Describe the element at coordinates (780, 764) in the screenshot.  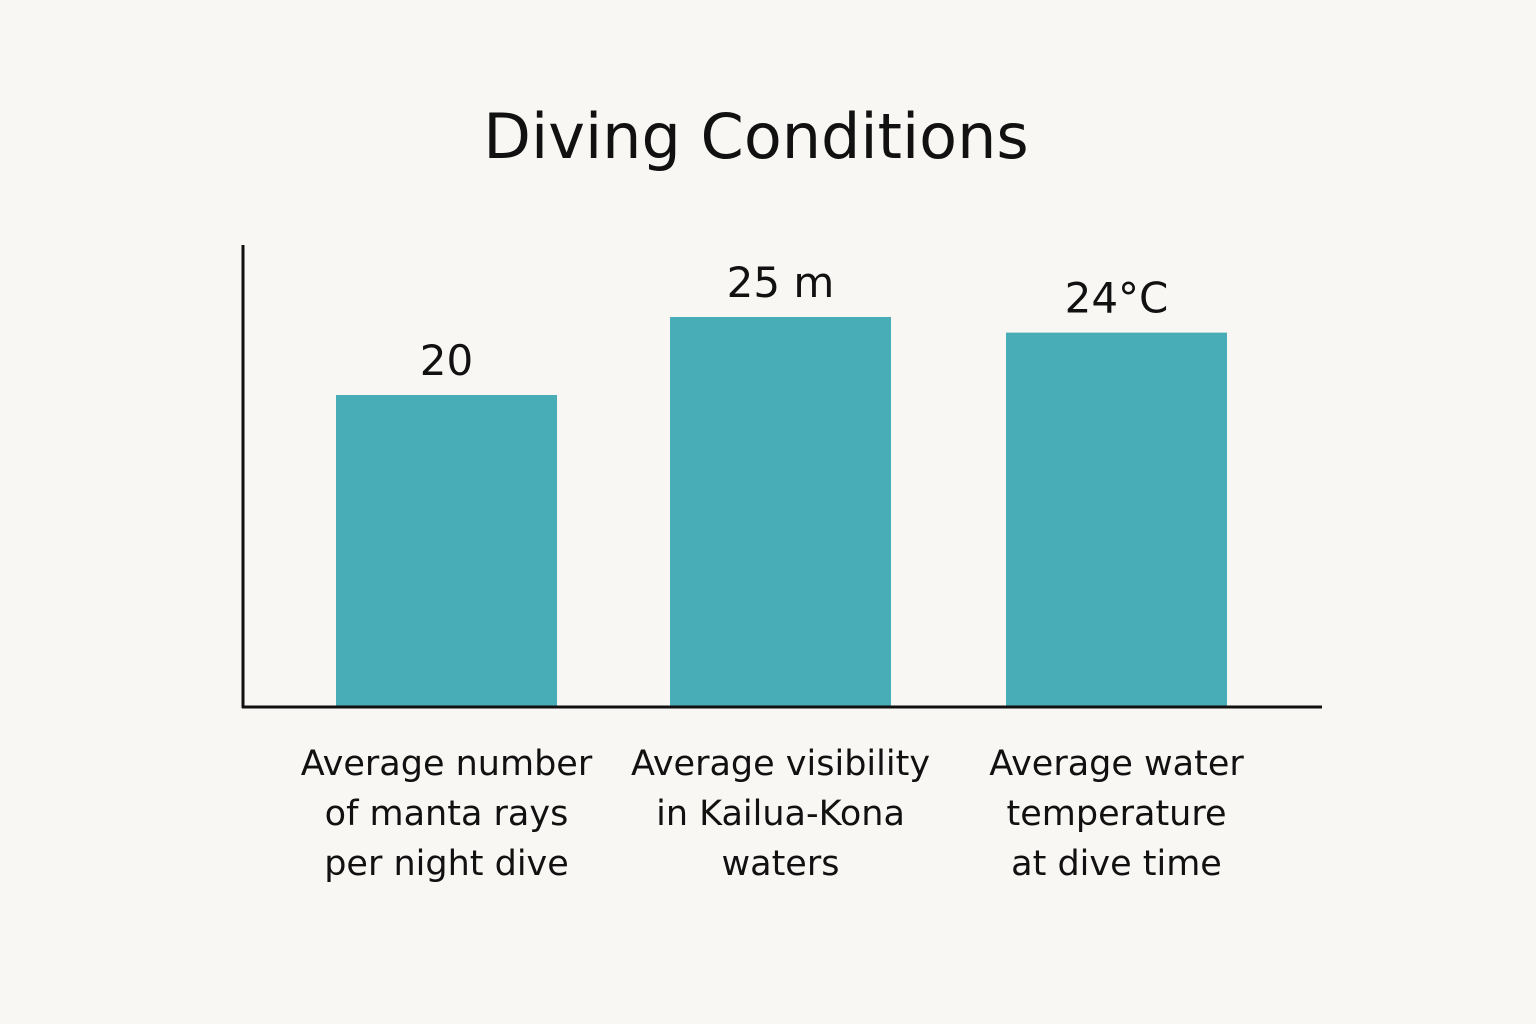
I see `category-label-2-line-1: Average visibility` at that location.